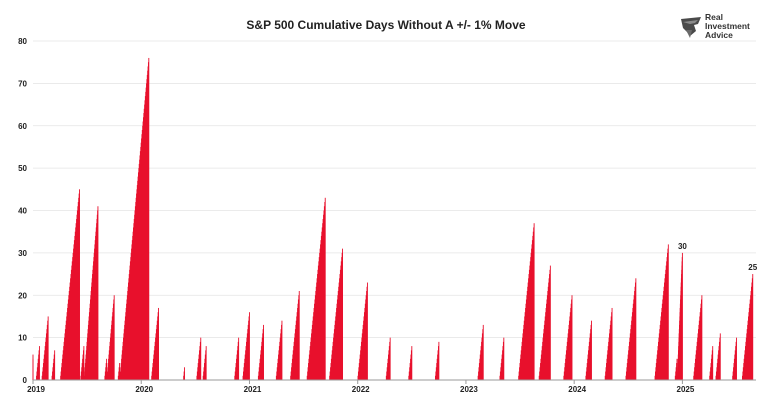  What do you see at coordinates (718, 257) in the screenshot?
I see `annotations: 30 25` at bounding box center [718, 257].